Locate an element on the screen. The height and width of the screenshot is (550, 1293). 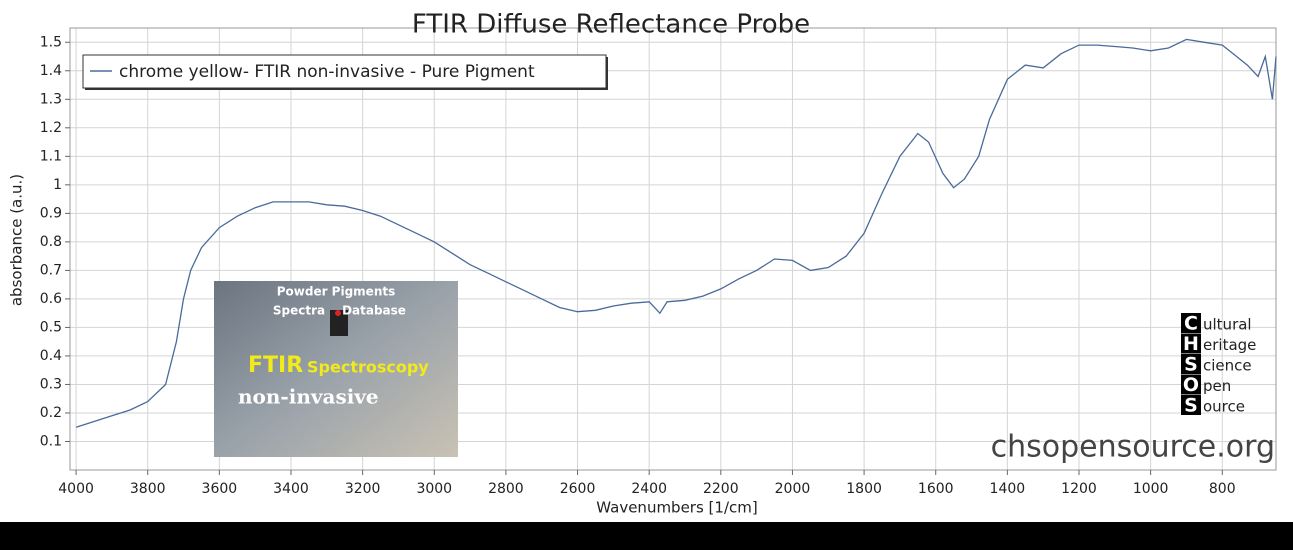
inset-text: Spectra is located at coordinates (299, 311).